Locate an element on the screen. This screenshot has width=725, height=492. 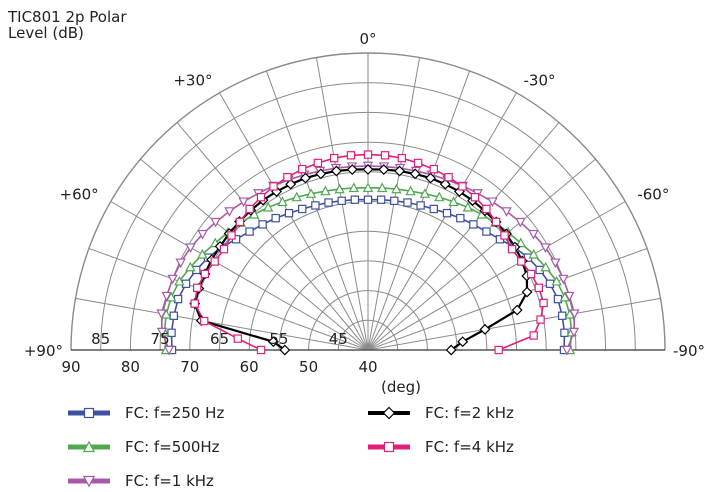
legend-item: FC: f=500Hz is located at coordinates (144, 447).